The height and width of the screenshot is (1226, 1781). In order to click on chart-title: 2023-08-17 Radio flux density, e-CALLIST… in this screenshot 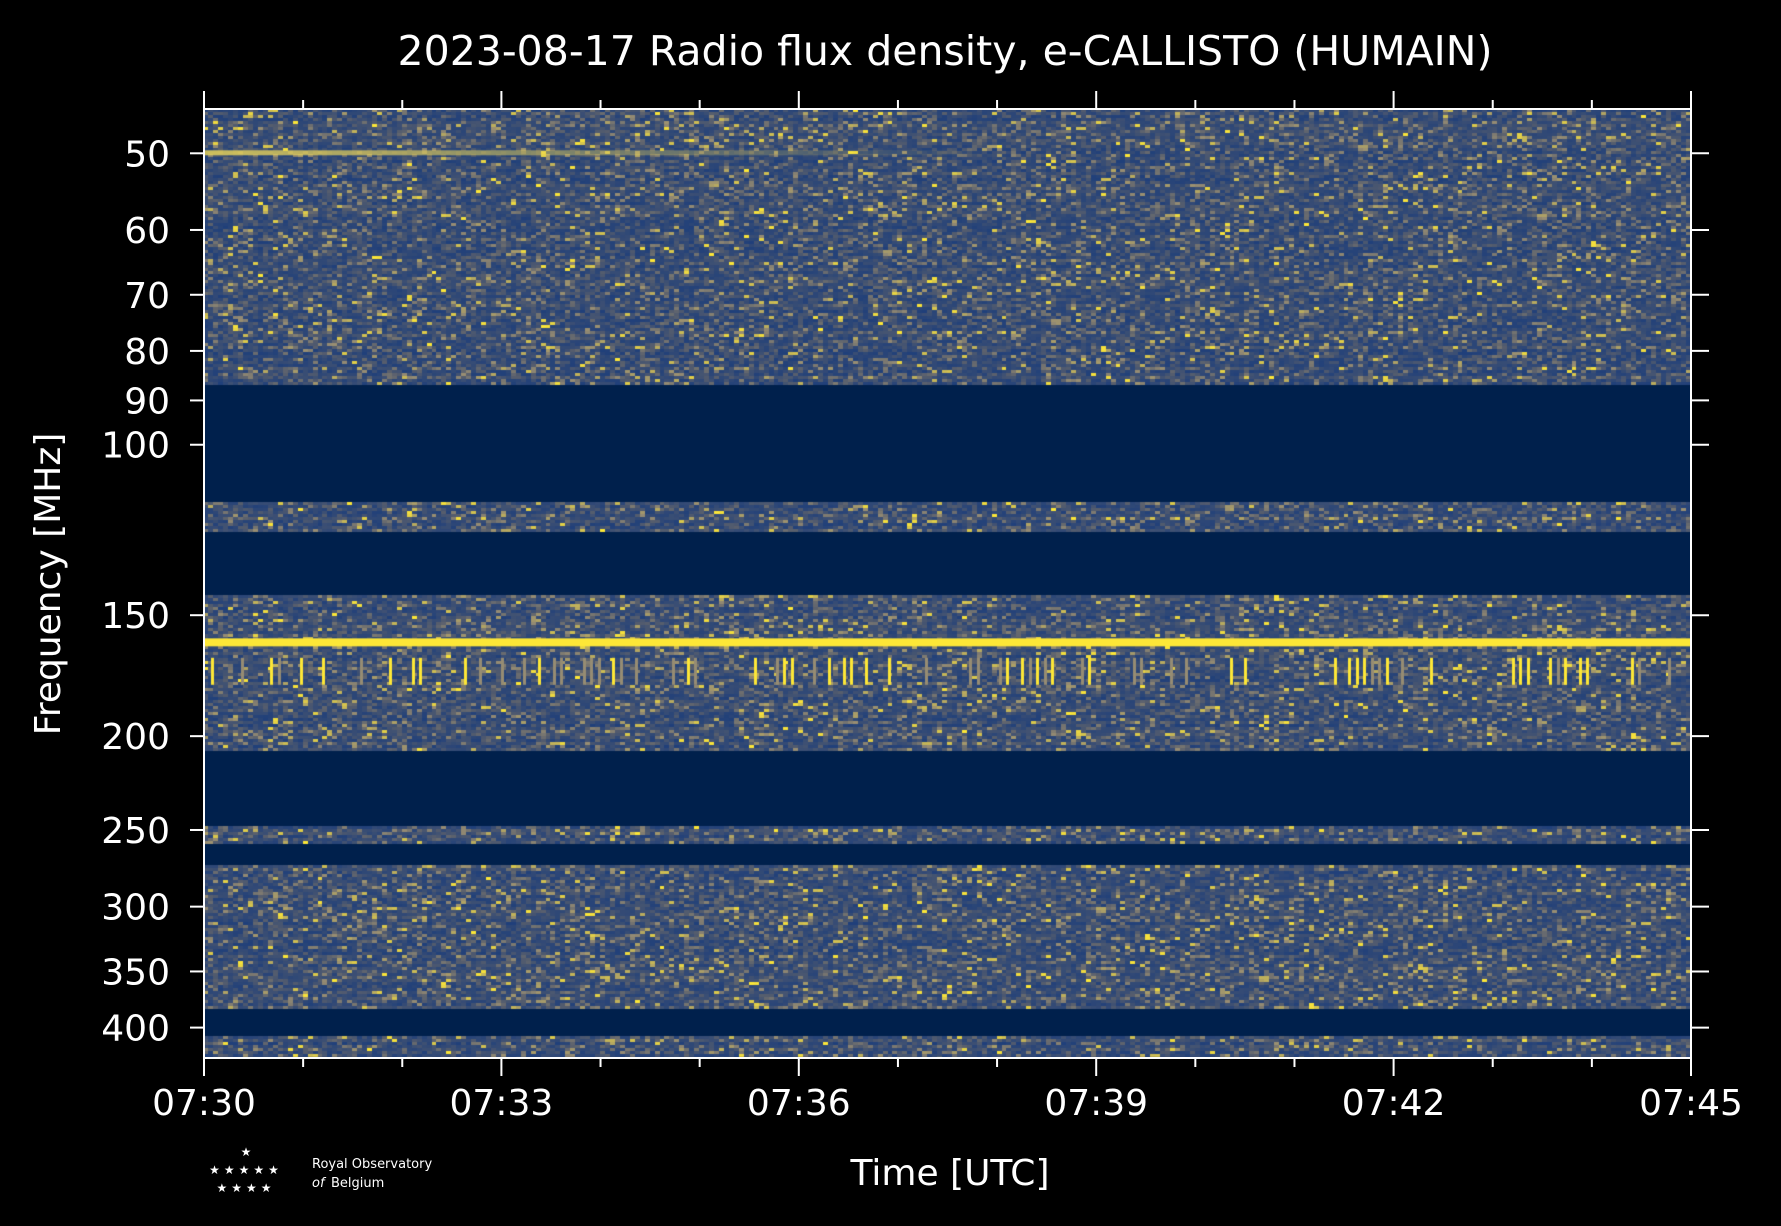, I will do `click(945, 51)`.